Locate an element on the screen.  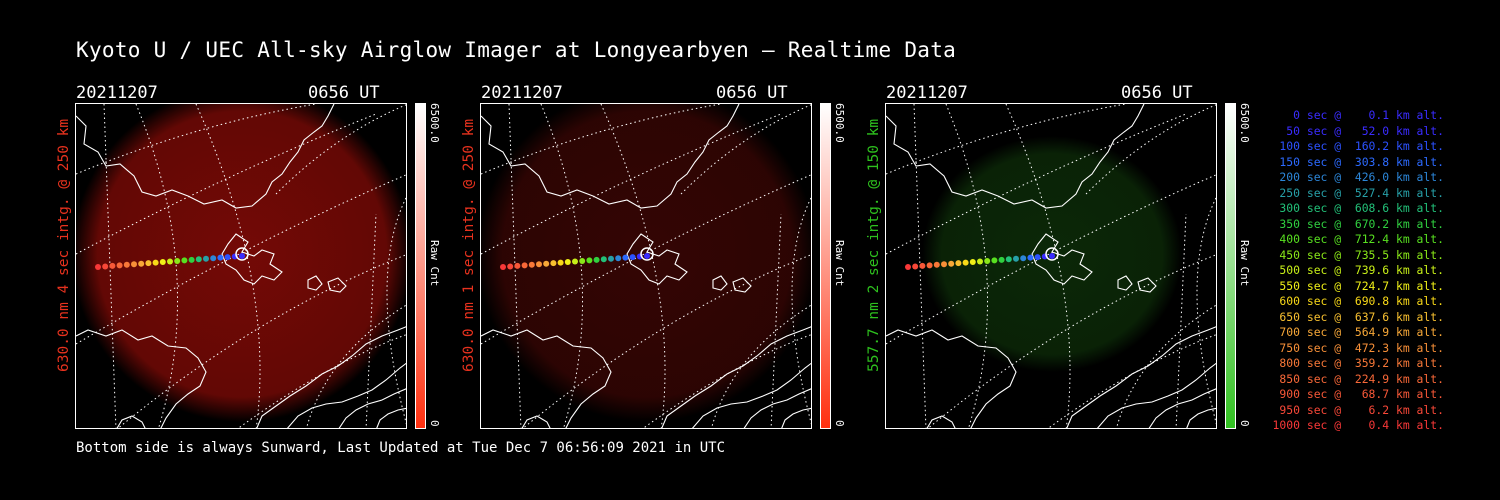
panel-3-side-label: 557.7 nm 2 sec intg. @ 150 km is located at coordinates (874, 245).